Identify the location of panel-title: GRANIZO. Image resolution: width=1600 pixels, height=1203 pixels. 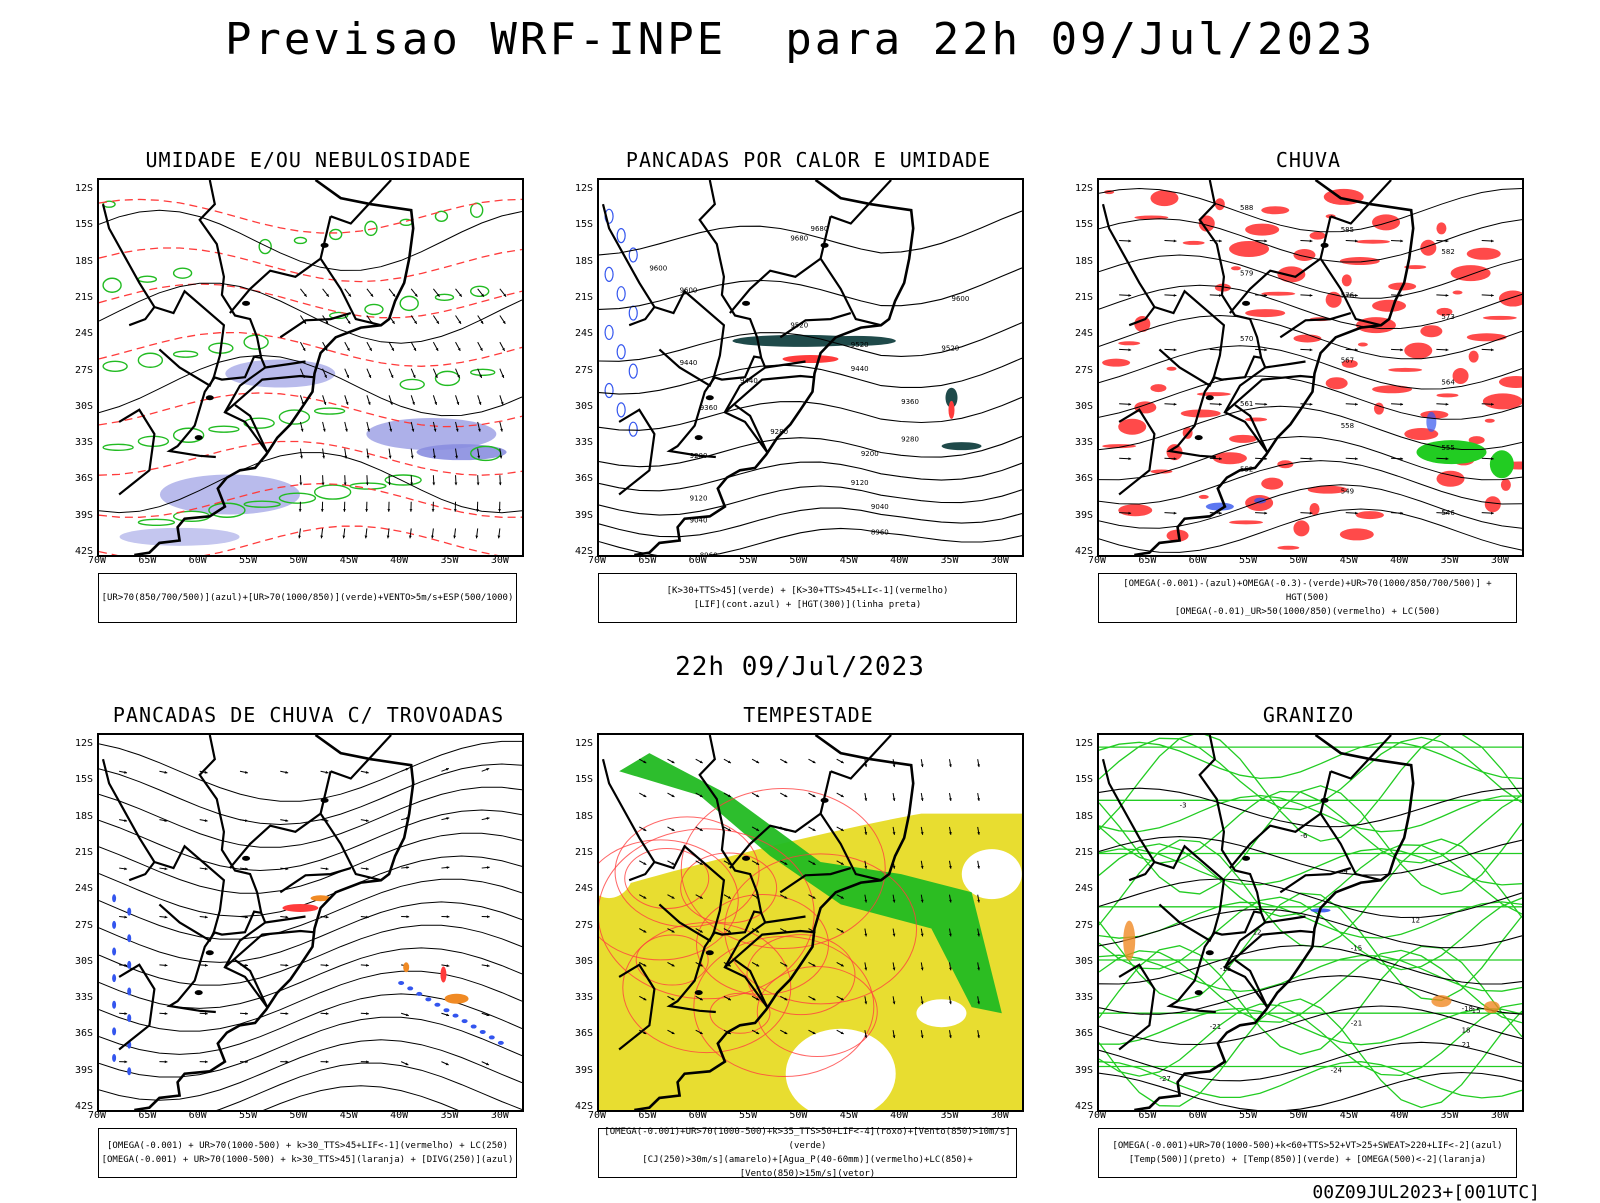
(1308, 715).